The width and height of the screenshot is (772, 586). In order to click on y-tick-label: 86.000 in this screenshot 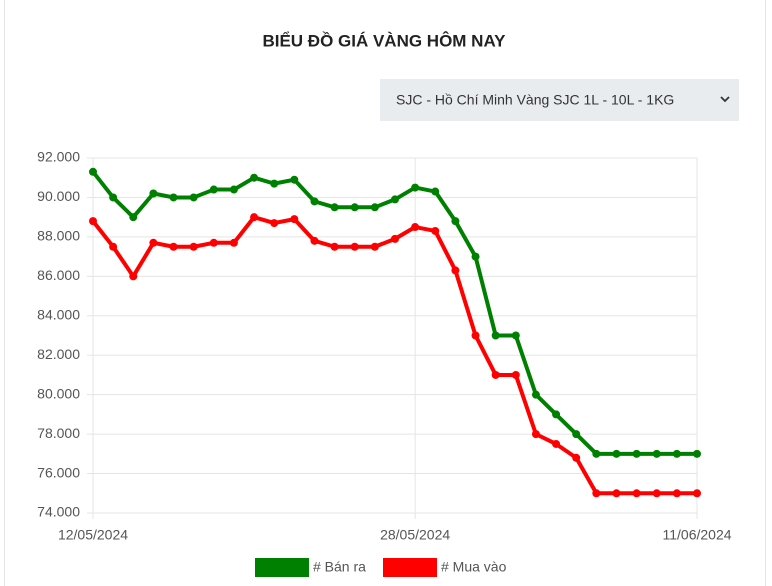, I will do `click(58, 275)`.